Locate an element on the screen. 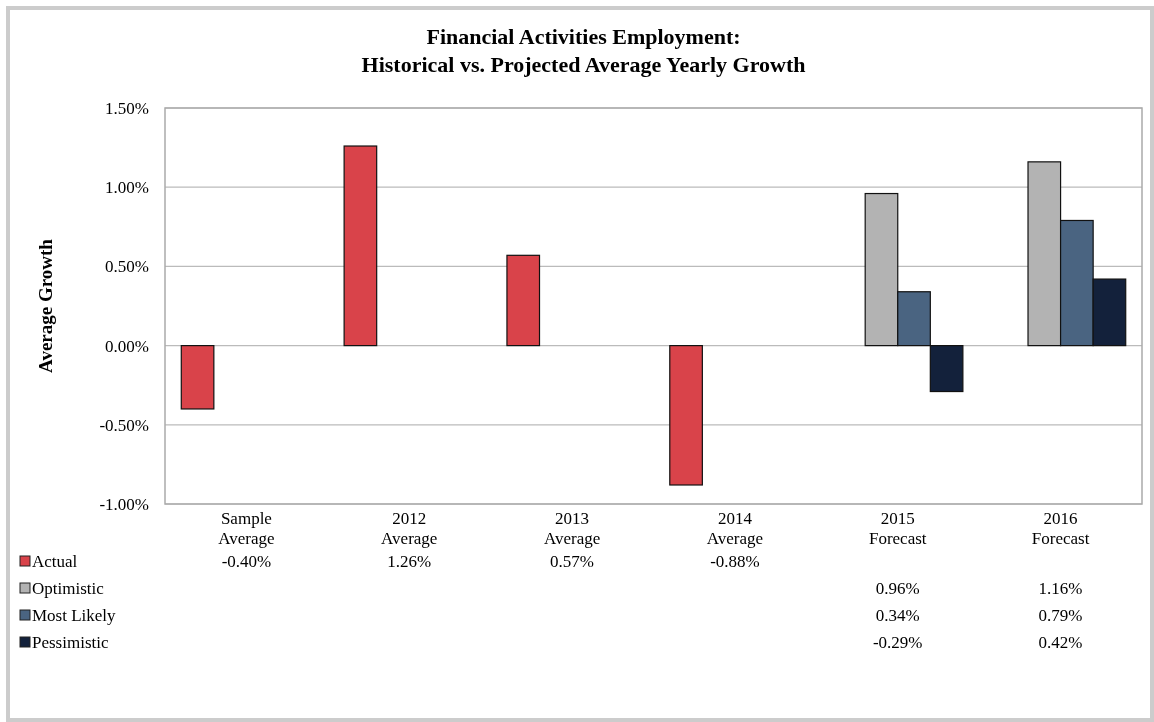 This screenshot has height=722, width=1154. y-tick-label: 1.50% is located at coordinates (127, 108).